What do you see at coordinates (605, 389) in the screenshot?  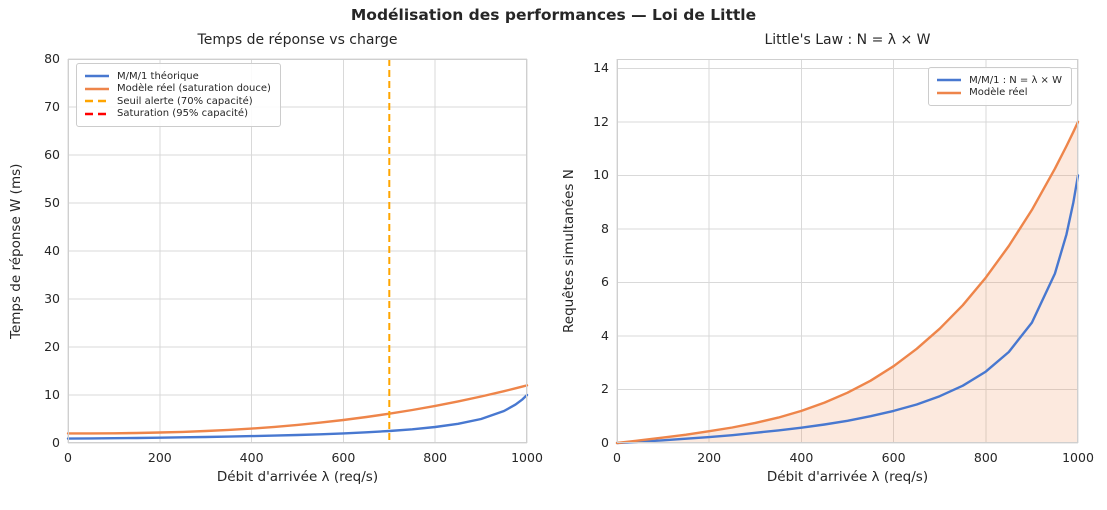 I see `y-tick-label: 2` at bounding box center [605, 389].